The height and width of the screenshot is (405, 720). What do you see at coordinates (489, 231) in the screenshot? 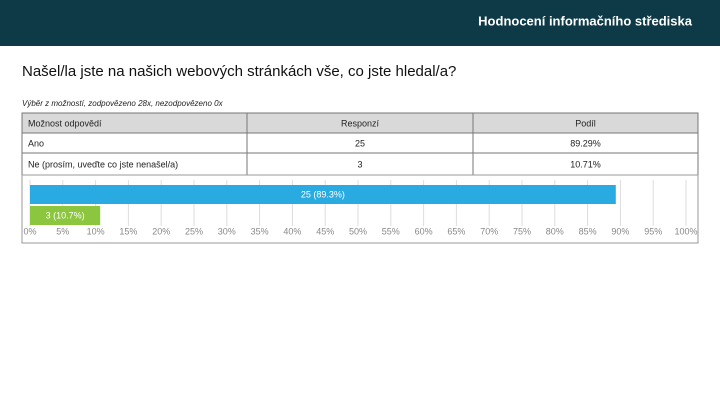
I see `x-tick-label: 70%` at bounding box center [489, 231].